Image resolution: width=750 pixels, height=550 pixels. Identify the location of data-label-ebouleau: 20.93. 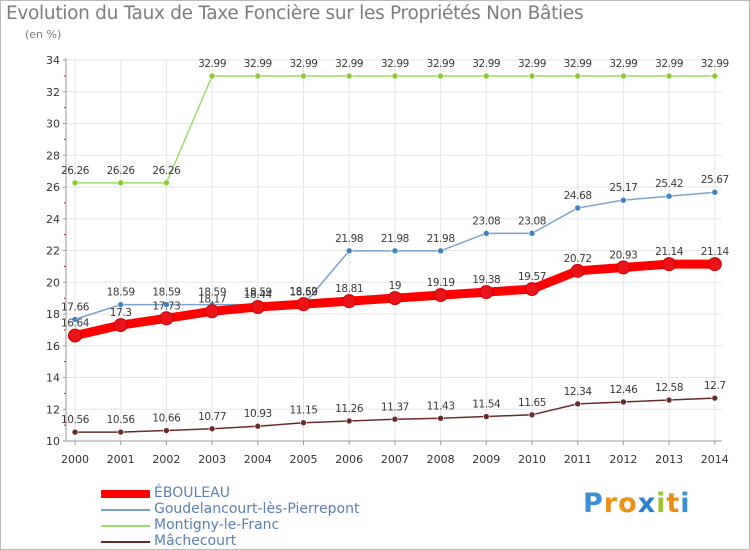
(623, 255).